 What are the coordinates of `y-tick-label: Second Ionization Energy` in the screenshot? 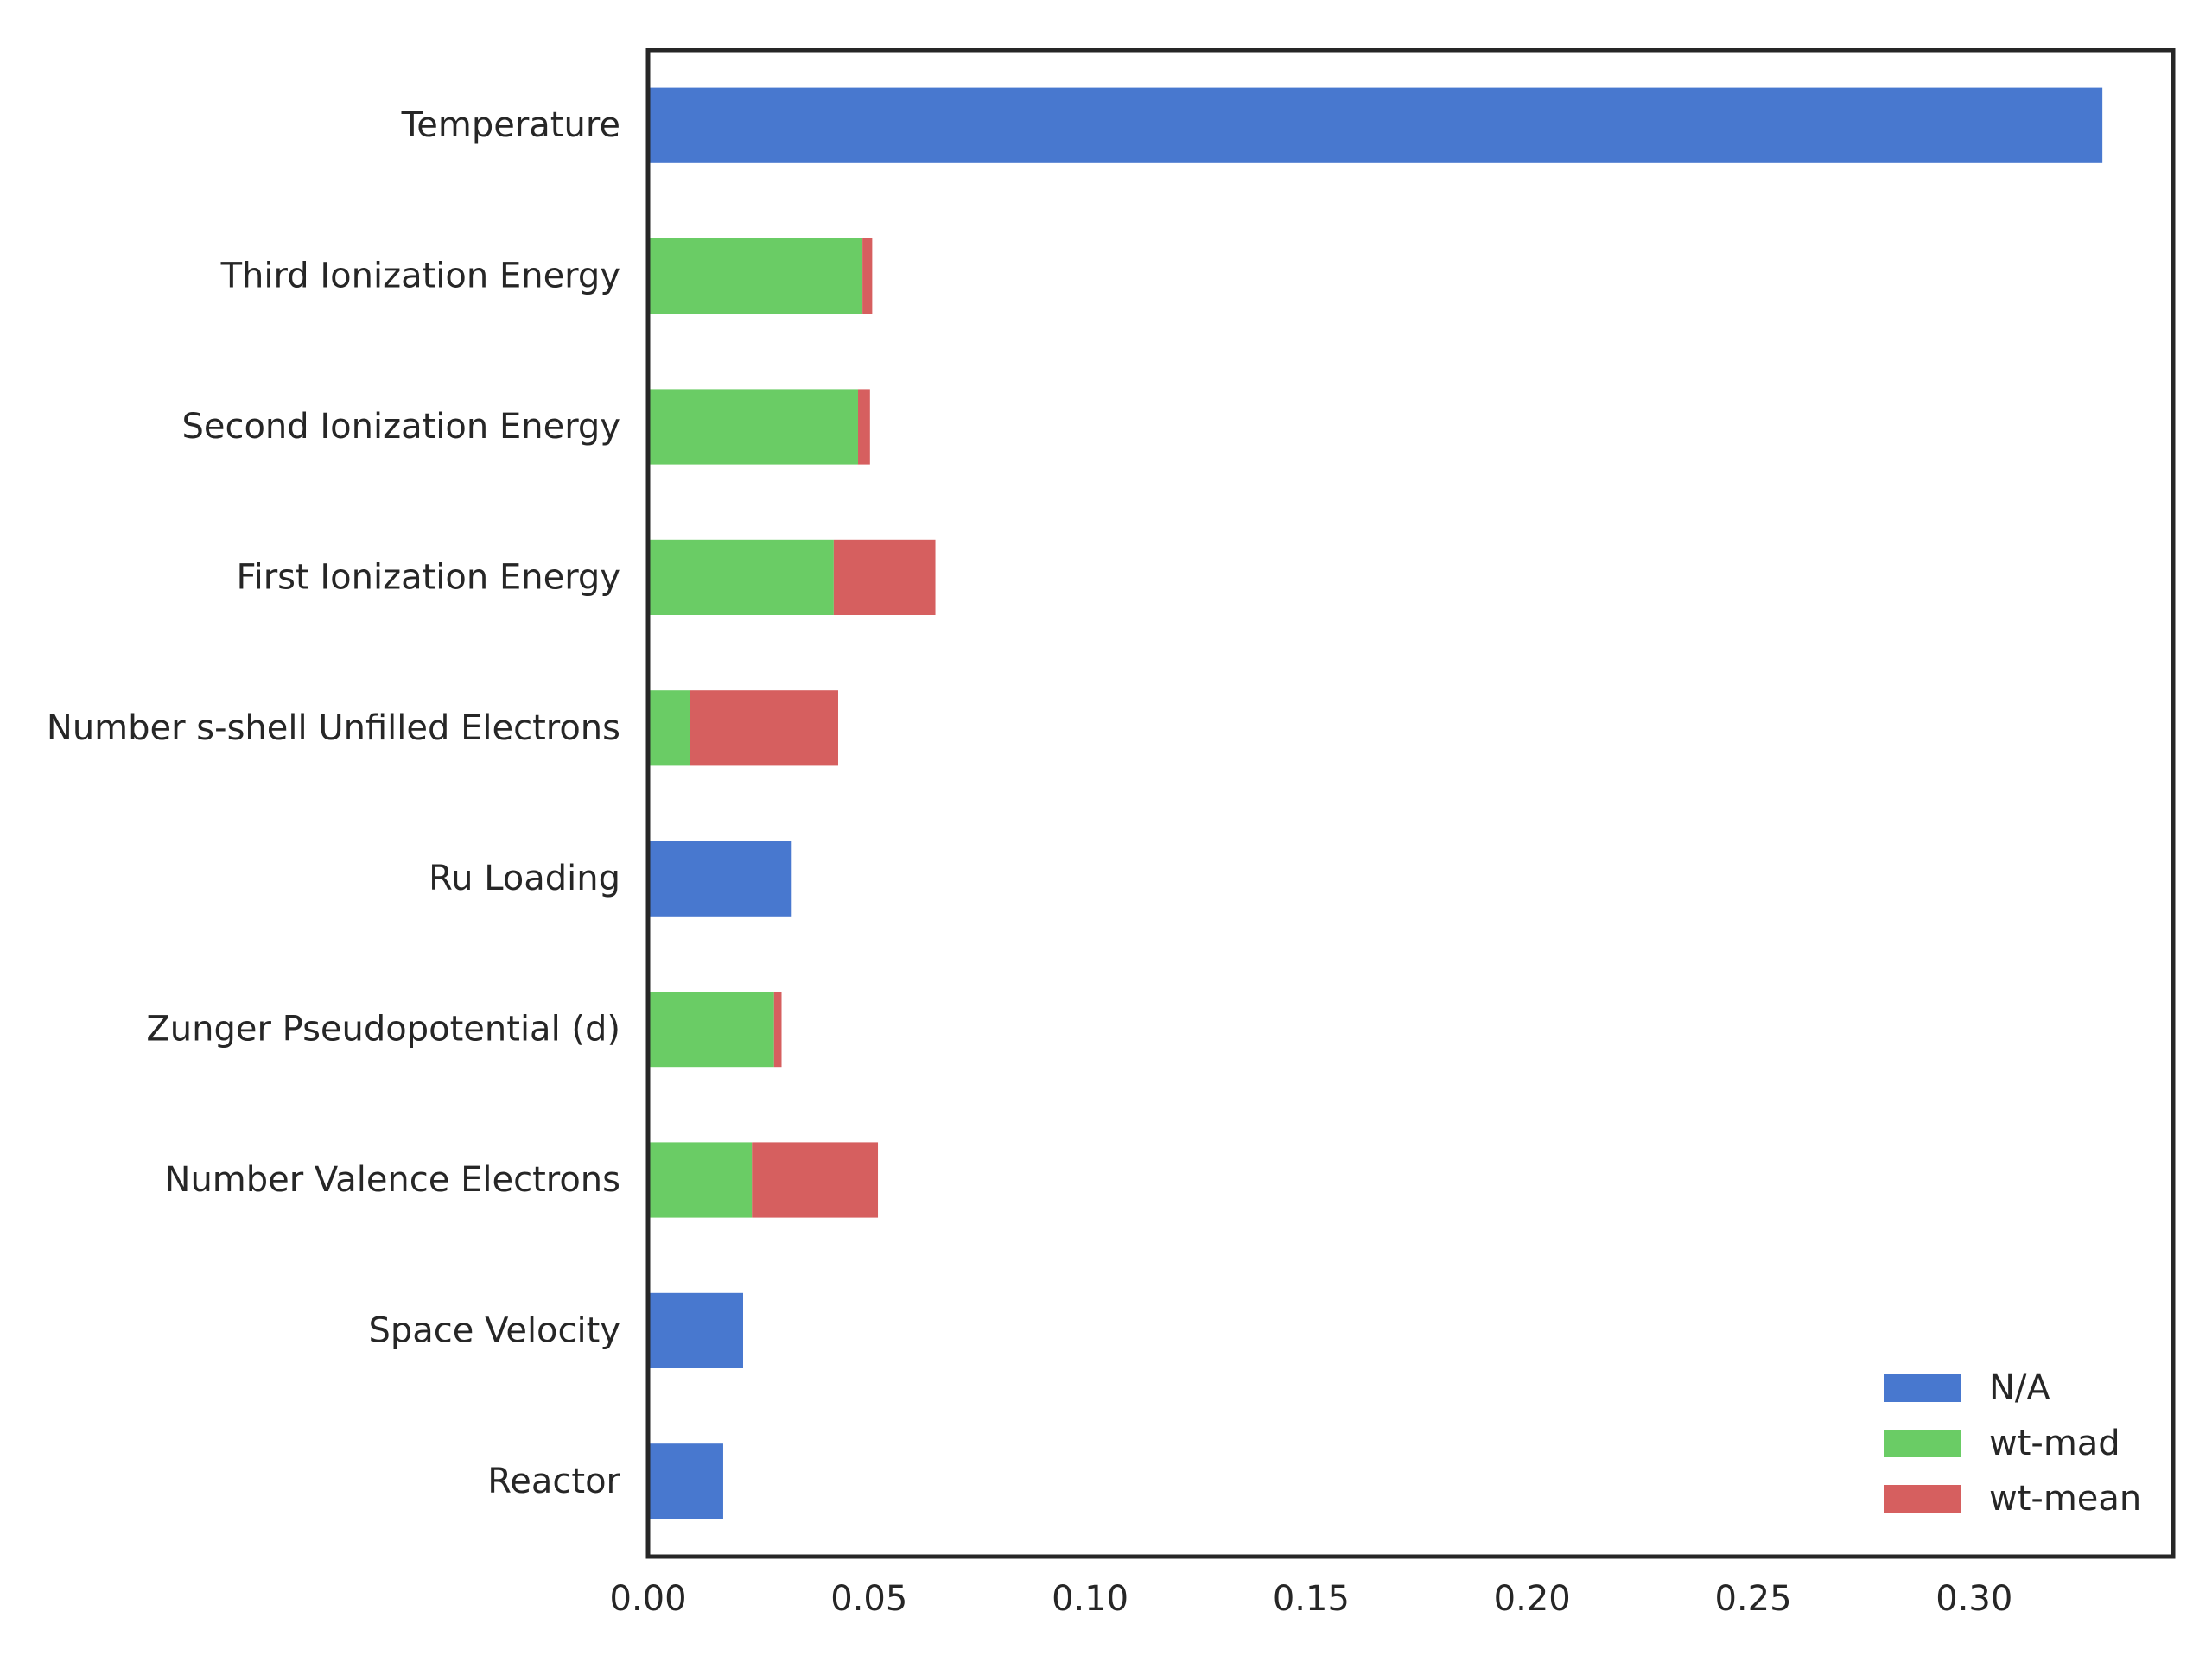 It's located at (400, 427).